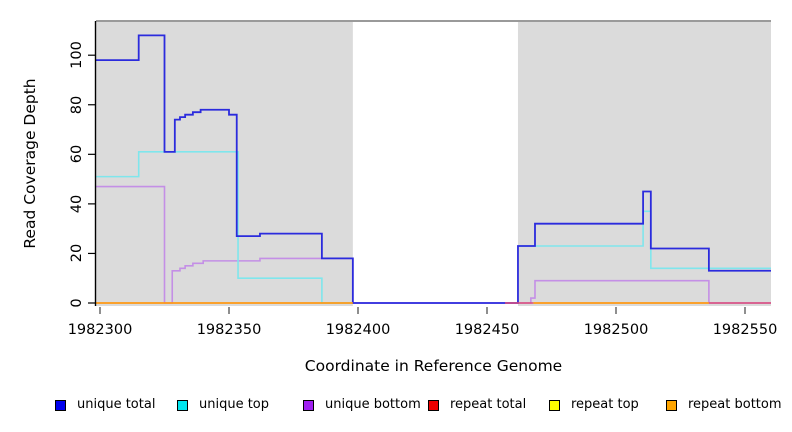 Image resolution: width=792 pixels, height=432 pixels. I want to click on y-tick-label: 80, so click(77, 104).